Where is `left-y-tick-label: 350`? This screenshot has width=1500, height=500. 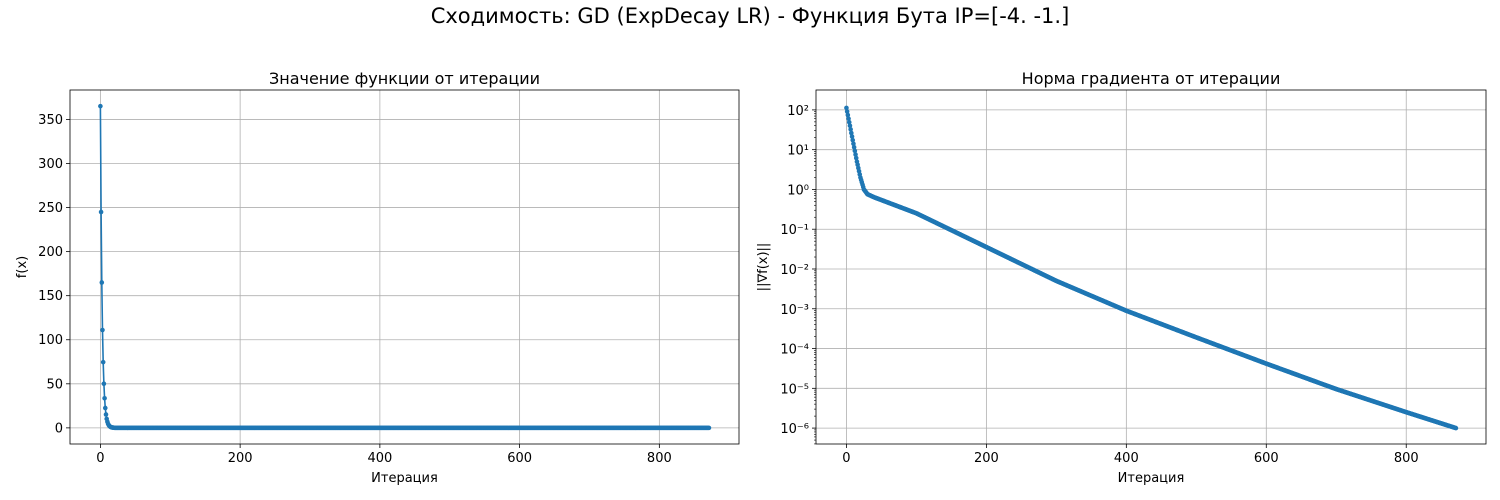
left-y-tick-label: 350 is located at coordinates (50, 120).